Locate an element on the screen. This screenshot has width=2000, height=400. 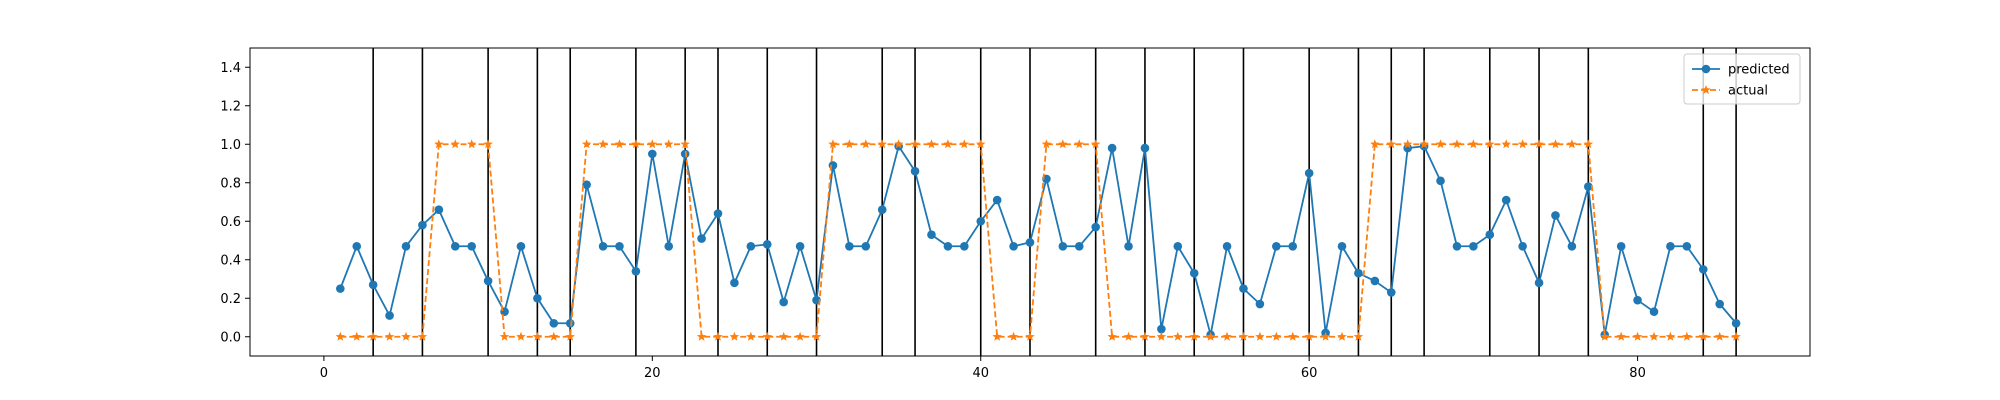
x-tick-label: 20 is located at coordinates (652, 373).